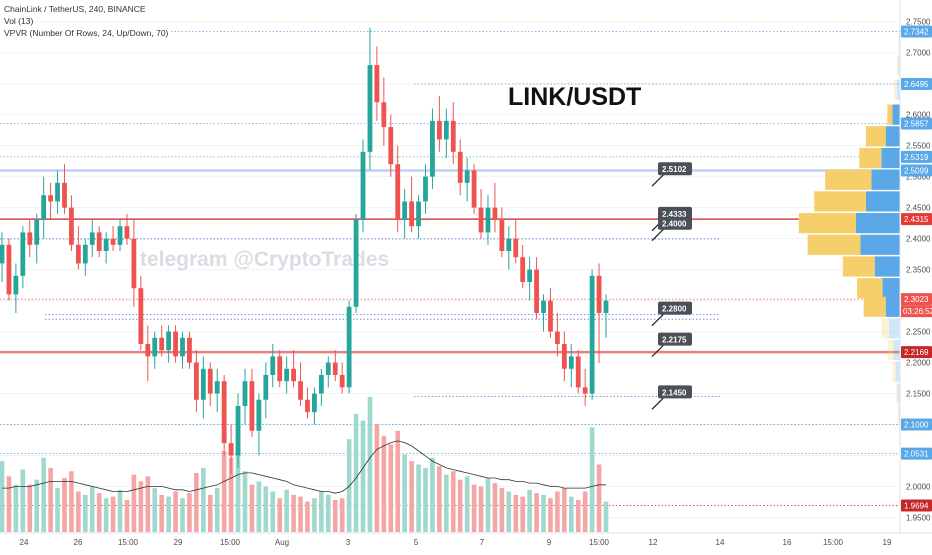  What do you see at coordinates (918, 208) in the screenshot?
I see `price-tick-label: 2.4500` at bounding box center [918, 208].